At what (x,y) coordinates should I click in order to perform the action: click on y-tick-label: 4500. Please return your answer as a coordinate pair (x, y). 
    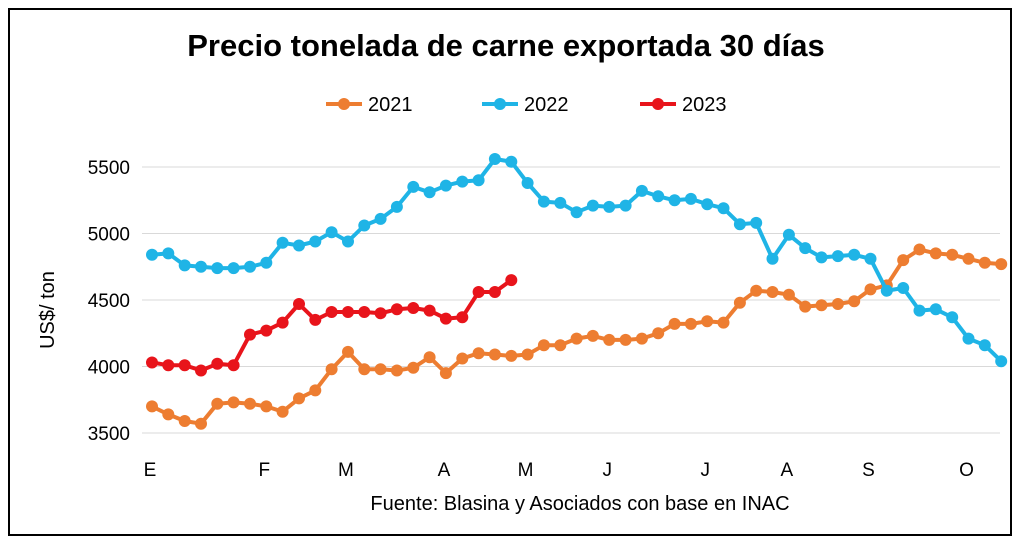
    Looking at the image, I should click on (109, 301).